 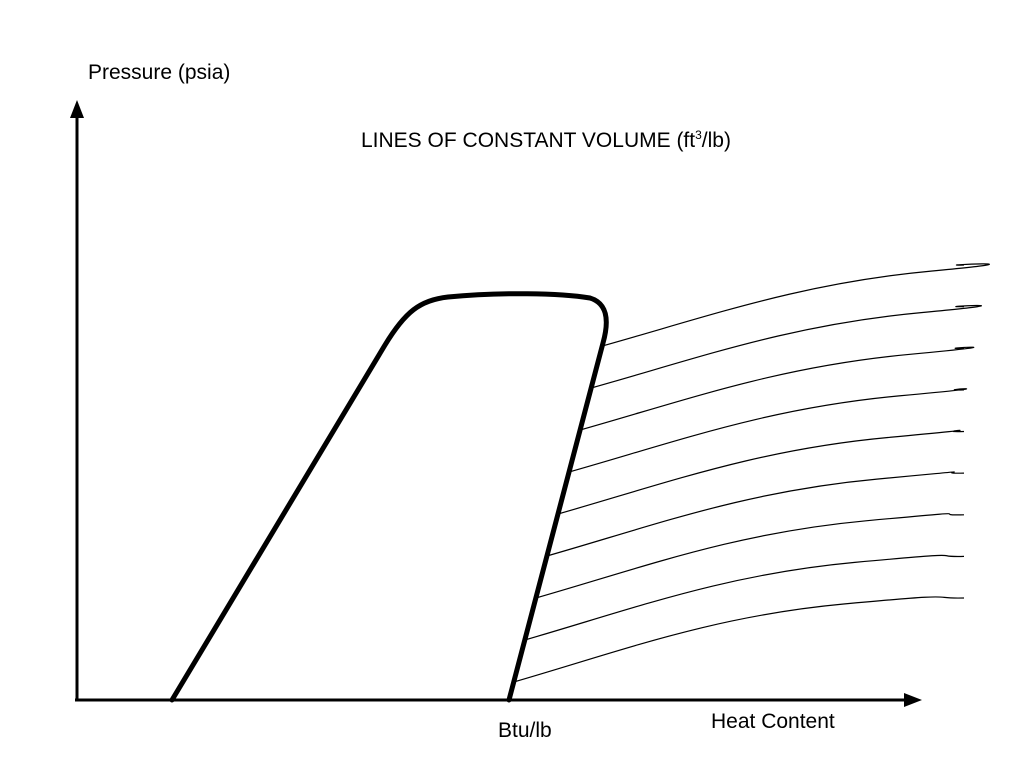 What do you see at coordinates (159, 72) in the screenshot?
I see `y-axis-label: Pressure (psia)` at bounding box center [159, 72].